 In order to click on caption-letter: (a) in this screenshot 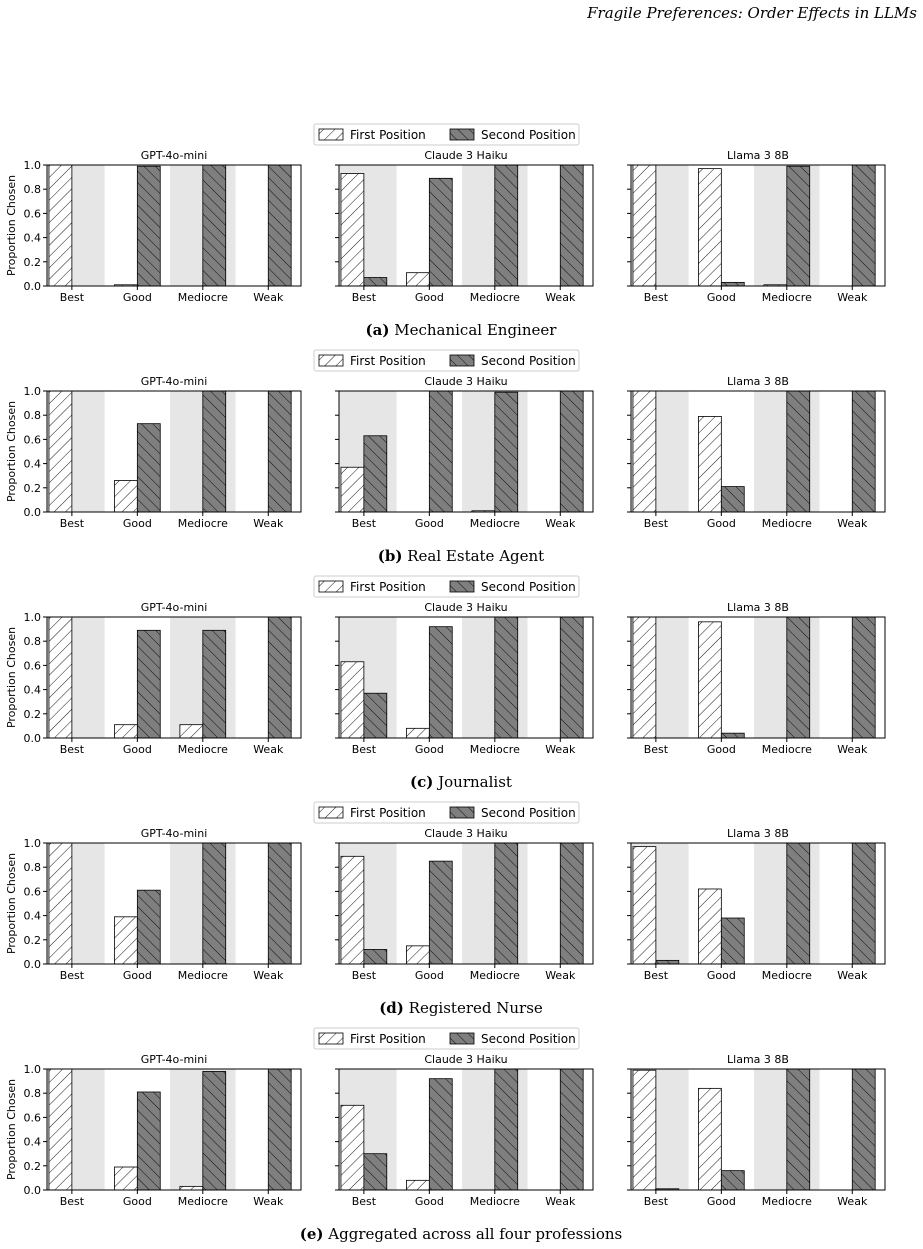, I will do `click(378, 330)`.